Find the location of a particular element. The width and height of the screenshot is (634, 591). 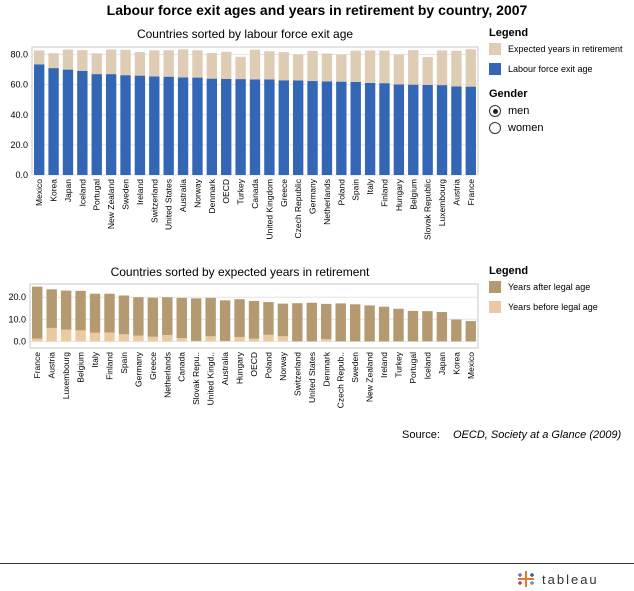

x-tick-label: Australia is located at coordinates (225, 368).